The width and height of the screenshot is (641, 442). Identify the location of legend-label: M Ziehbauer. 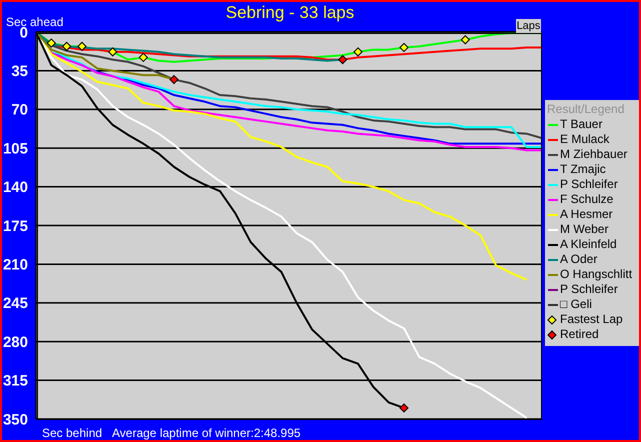
(594, 154).